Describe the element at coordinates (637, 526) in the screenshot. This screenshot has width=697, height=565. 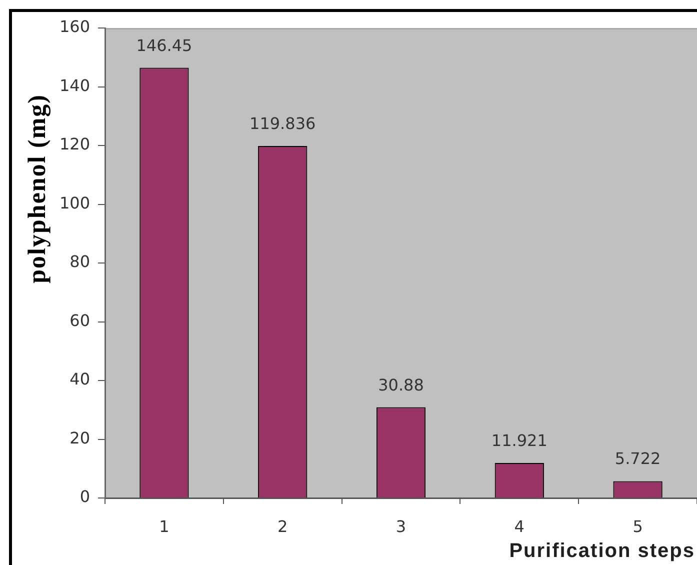
I see `x-tick-label: 5` at that location.